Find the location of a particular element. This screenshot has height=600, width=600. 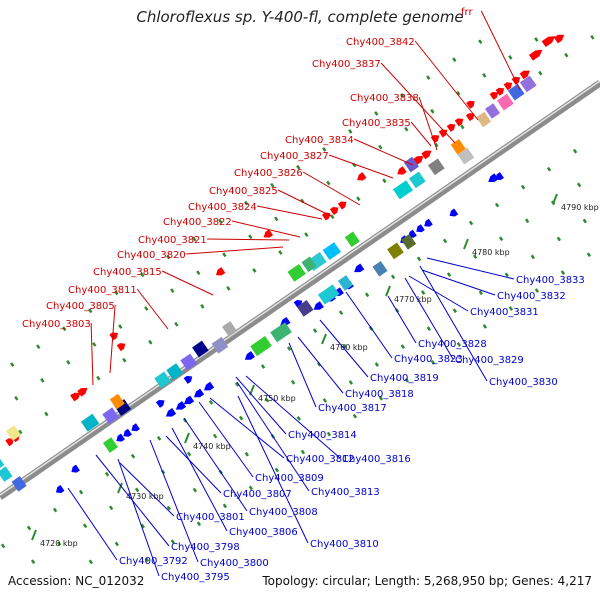

tick-label: 4760 kbp is located at coordinates (349, 347).